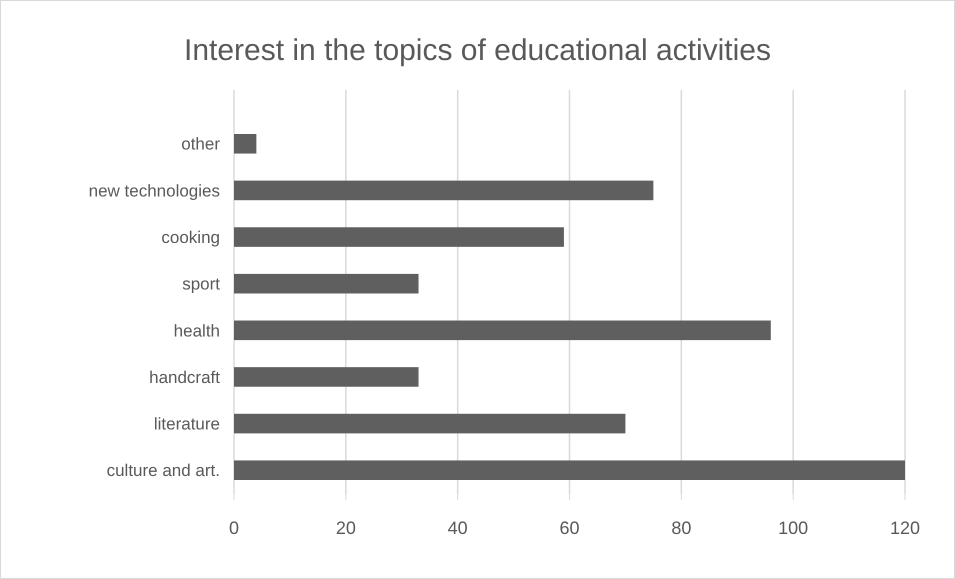 This screenshot has width=955, height=579. What do you see at coordinates (458, 528) in the screenshot?
I see `x-tick-label: 40` at bounding box center [458, 528].